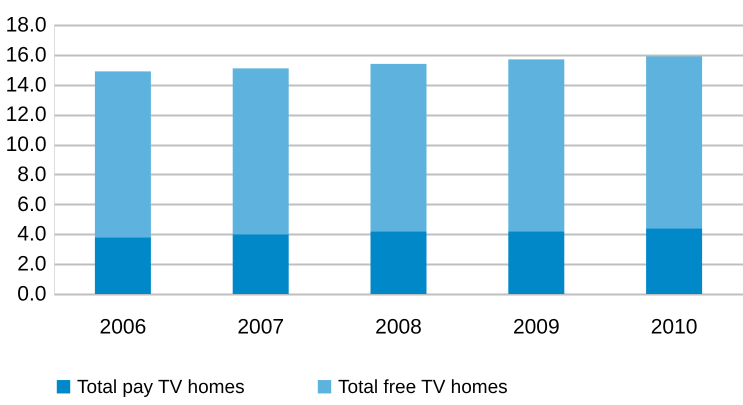 Image resolution: width=743 pixels, height=405 pixels. Describe the element at coordinates (26, 114) in the screenshot. I see `y-tick-label: 12.0` at that location.